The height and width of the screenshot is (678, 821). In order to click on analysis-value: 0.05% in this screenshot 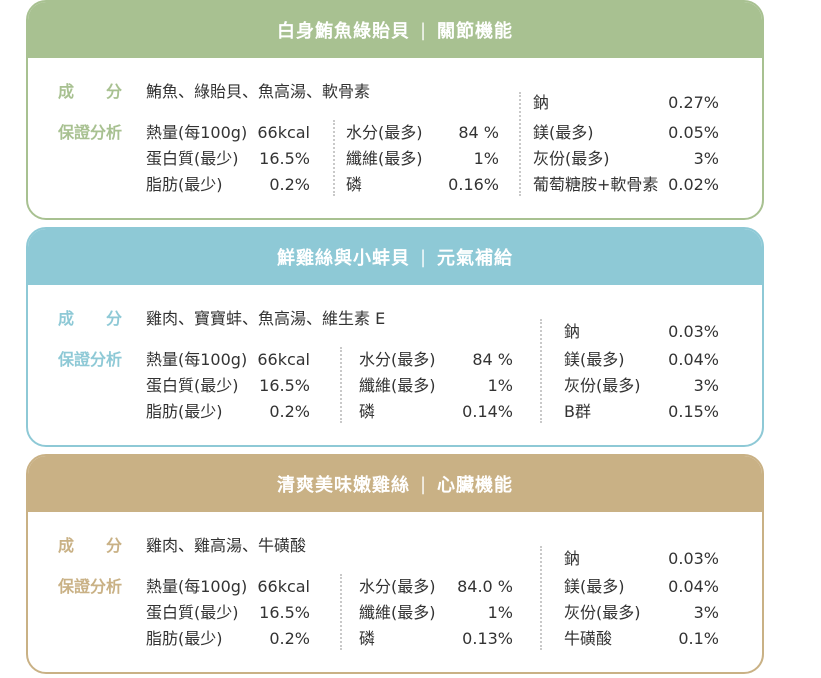, I will do `click(693, 132)`.